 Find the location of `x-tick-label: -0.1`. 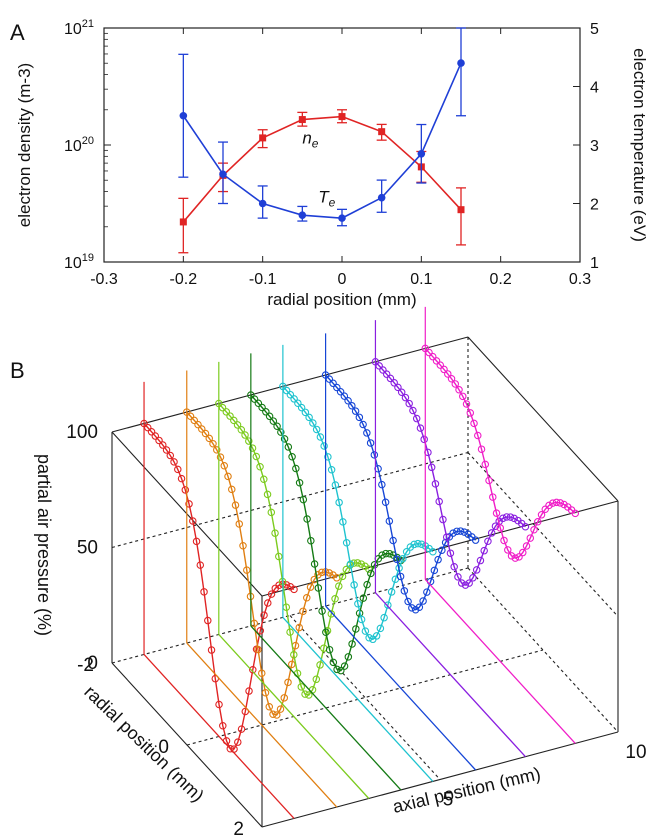

x-tick-label: -0.1 is located at coordinates (263, 279).